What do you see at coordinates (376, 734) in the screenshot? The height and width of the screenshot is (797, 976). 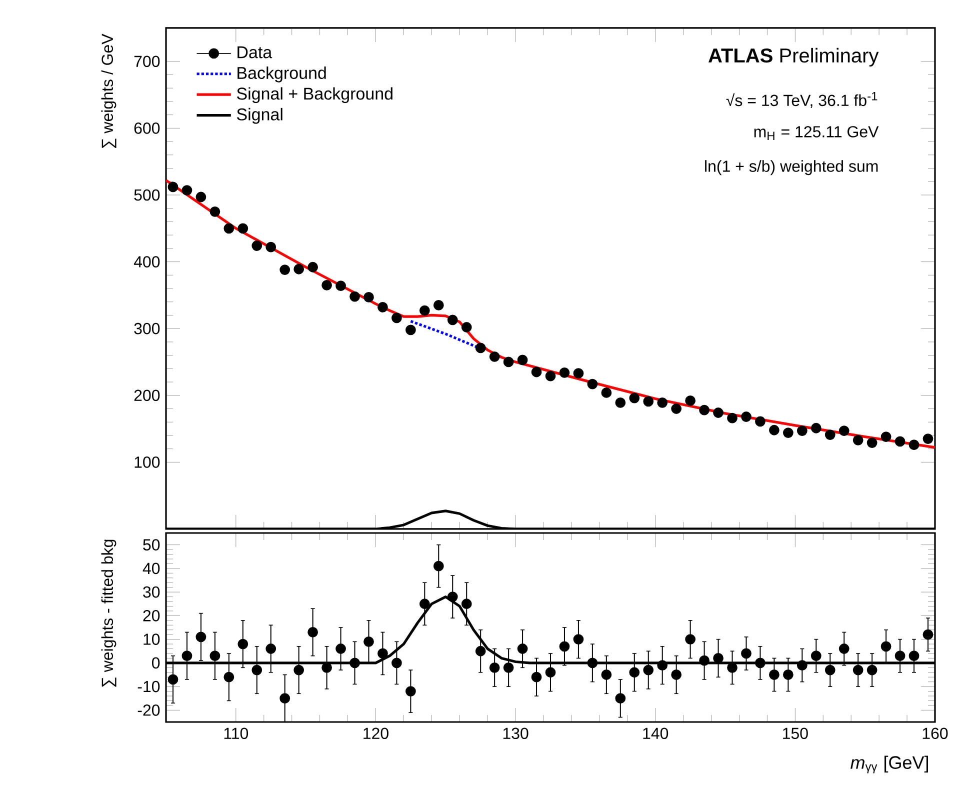 I see `x-tick-label: 120` at bounding box center [376, 734].